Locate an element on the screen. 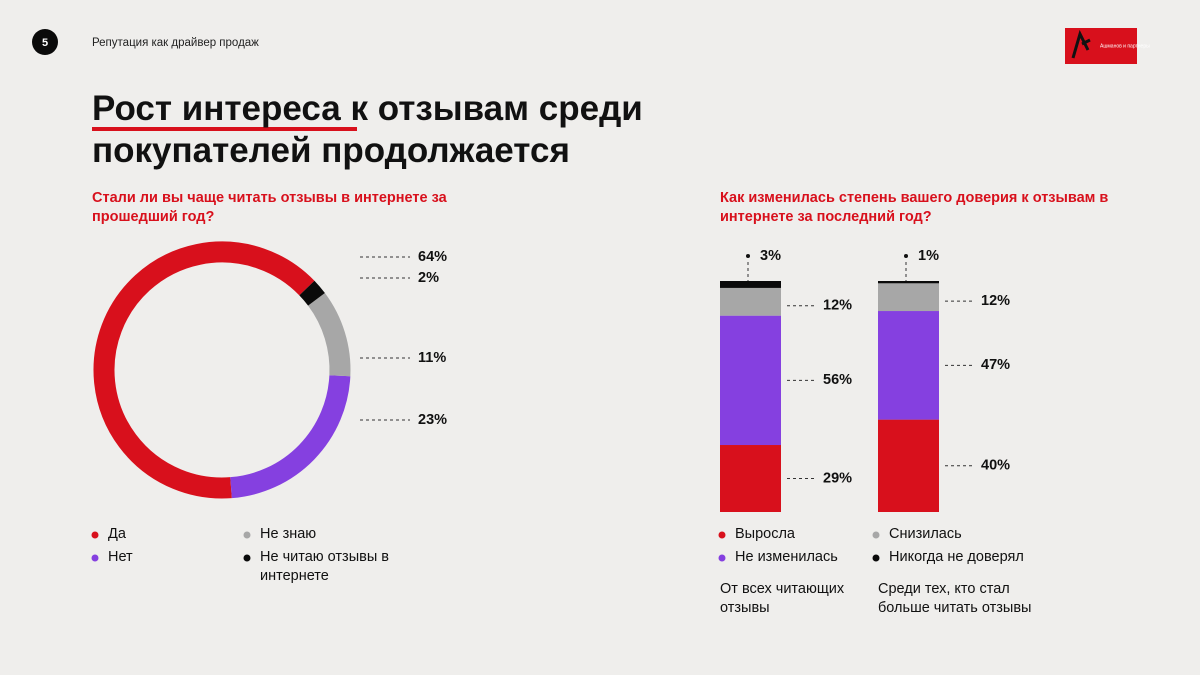  legend-label: Никогда не доверял is located at coordinates (956, 557).